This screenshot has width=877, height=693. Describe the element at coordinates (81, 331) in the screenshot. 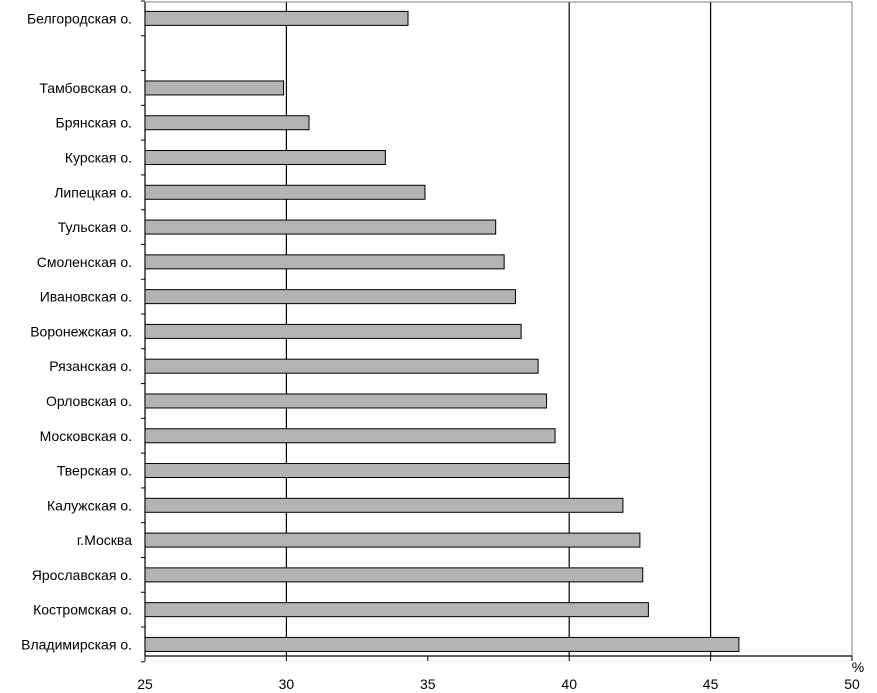

I see `category-label-9: Воронежская о.` at that location.